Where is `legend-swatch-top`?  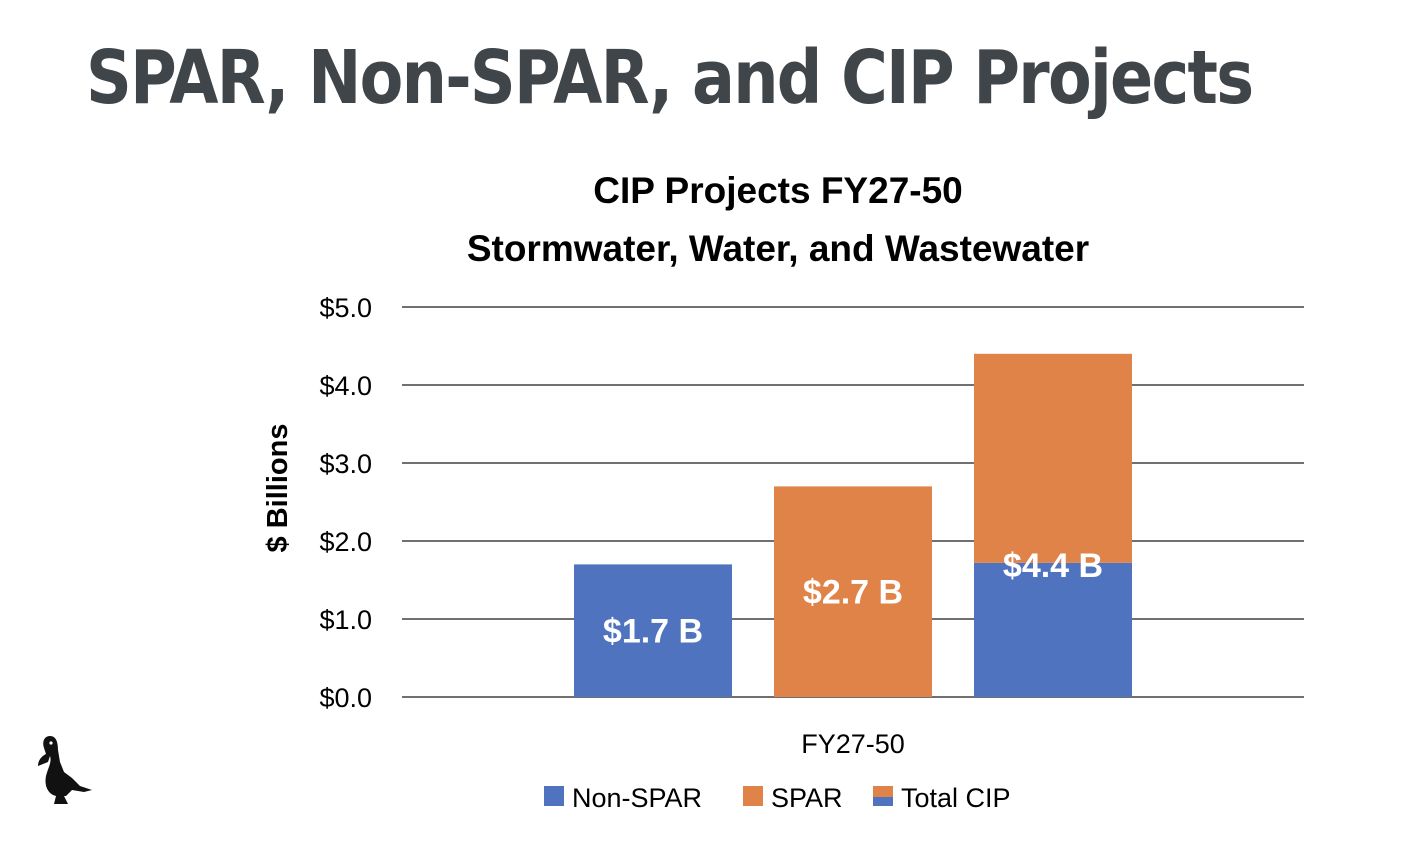 legend-swatch-top is located at coordinates (883, 791).